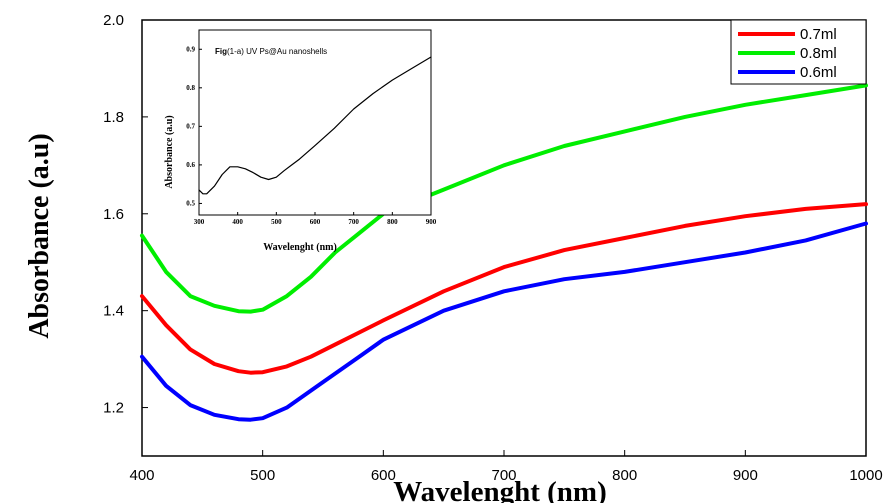 This screenshot has width=894, height=503. Describe the element at coordinates (190, 165) in the screenshot. I see `y-tick-label: 0.6` at that location.